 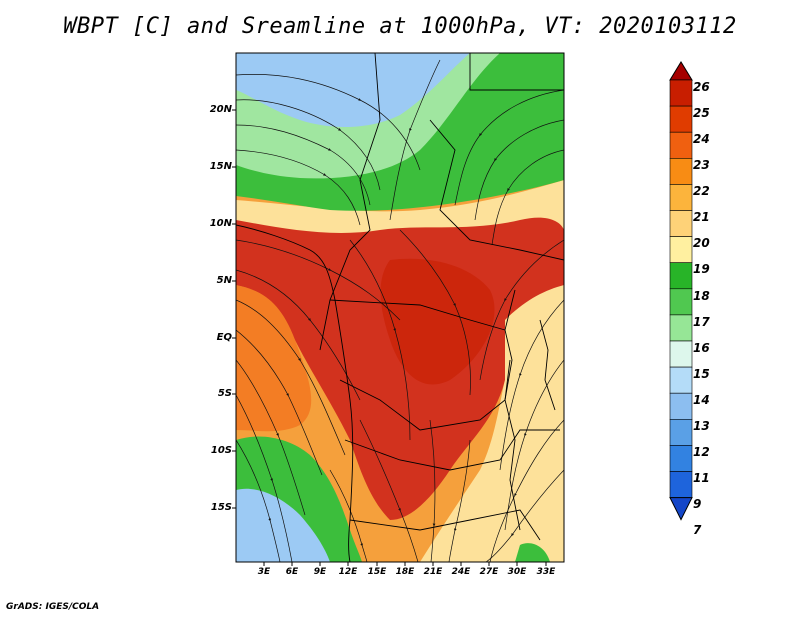 I want to click on colorbar-label: 9, so click(x=697, y=504).